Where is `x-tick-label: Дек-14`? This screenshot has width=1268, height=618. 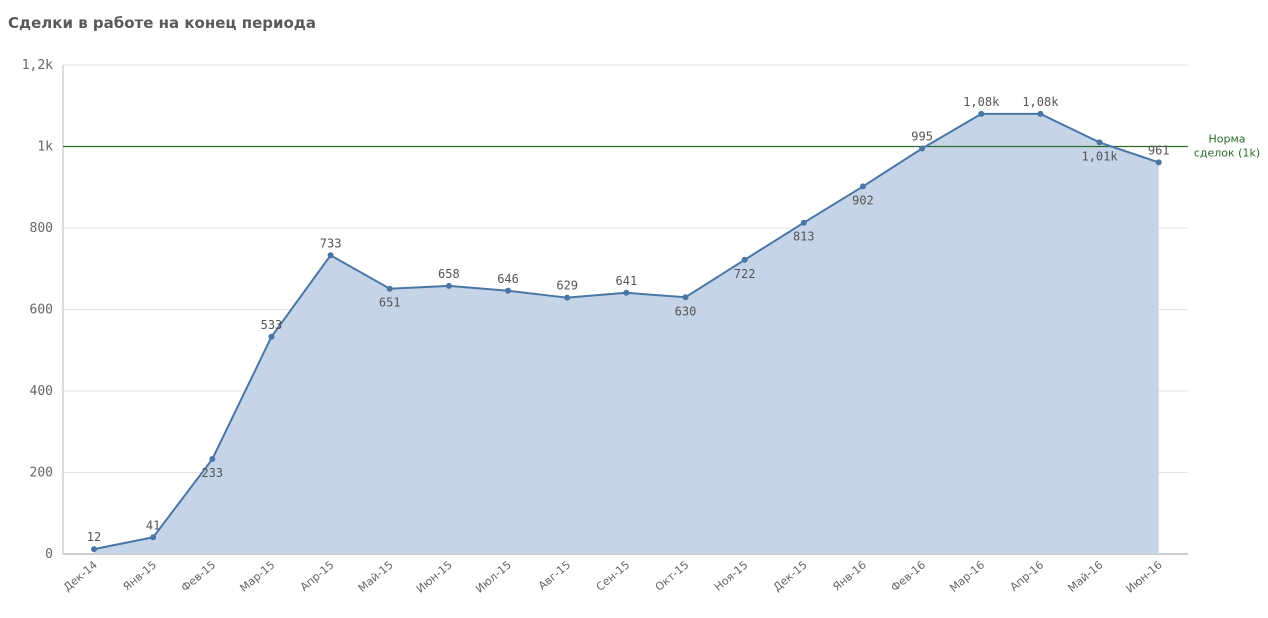 x-tick-label: Дек-14 is located at coordinates (80, 576).